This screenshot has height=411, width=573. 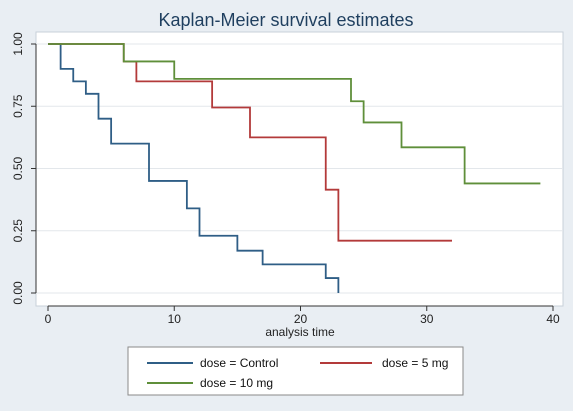 What do you see at coordinates (427, 319) in the screenshot?
I see `x-tick-label-3: 30` at bounding box center [427, 319].